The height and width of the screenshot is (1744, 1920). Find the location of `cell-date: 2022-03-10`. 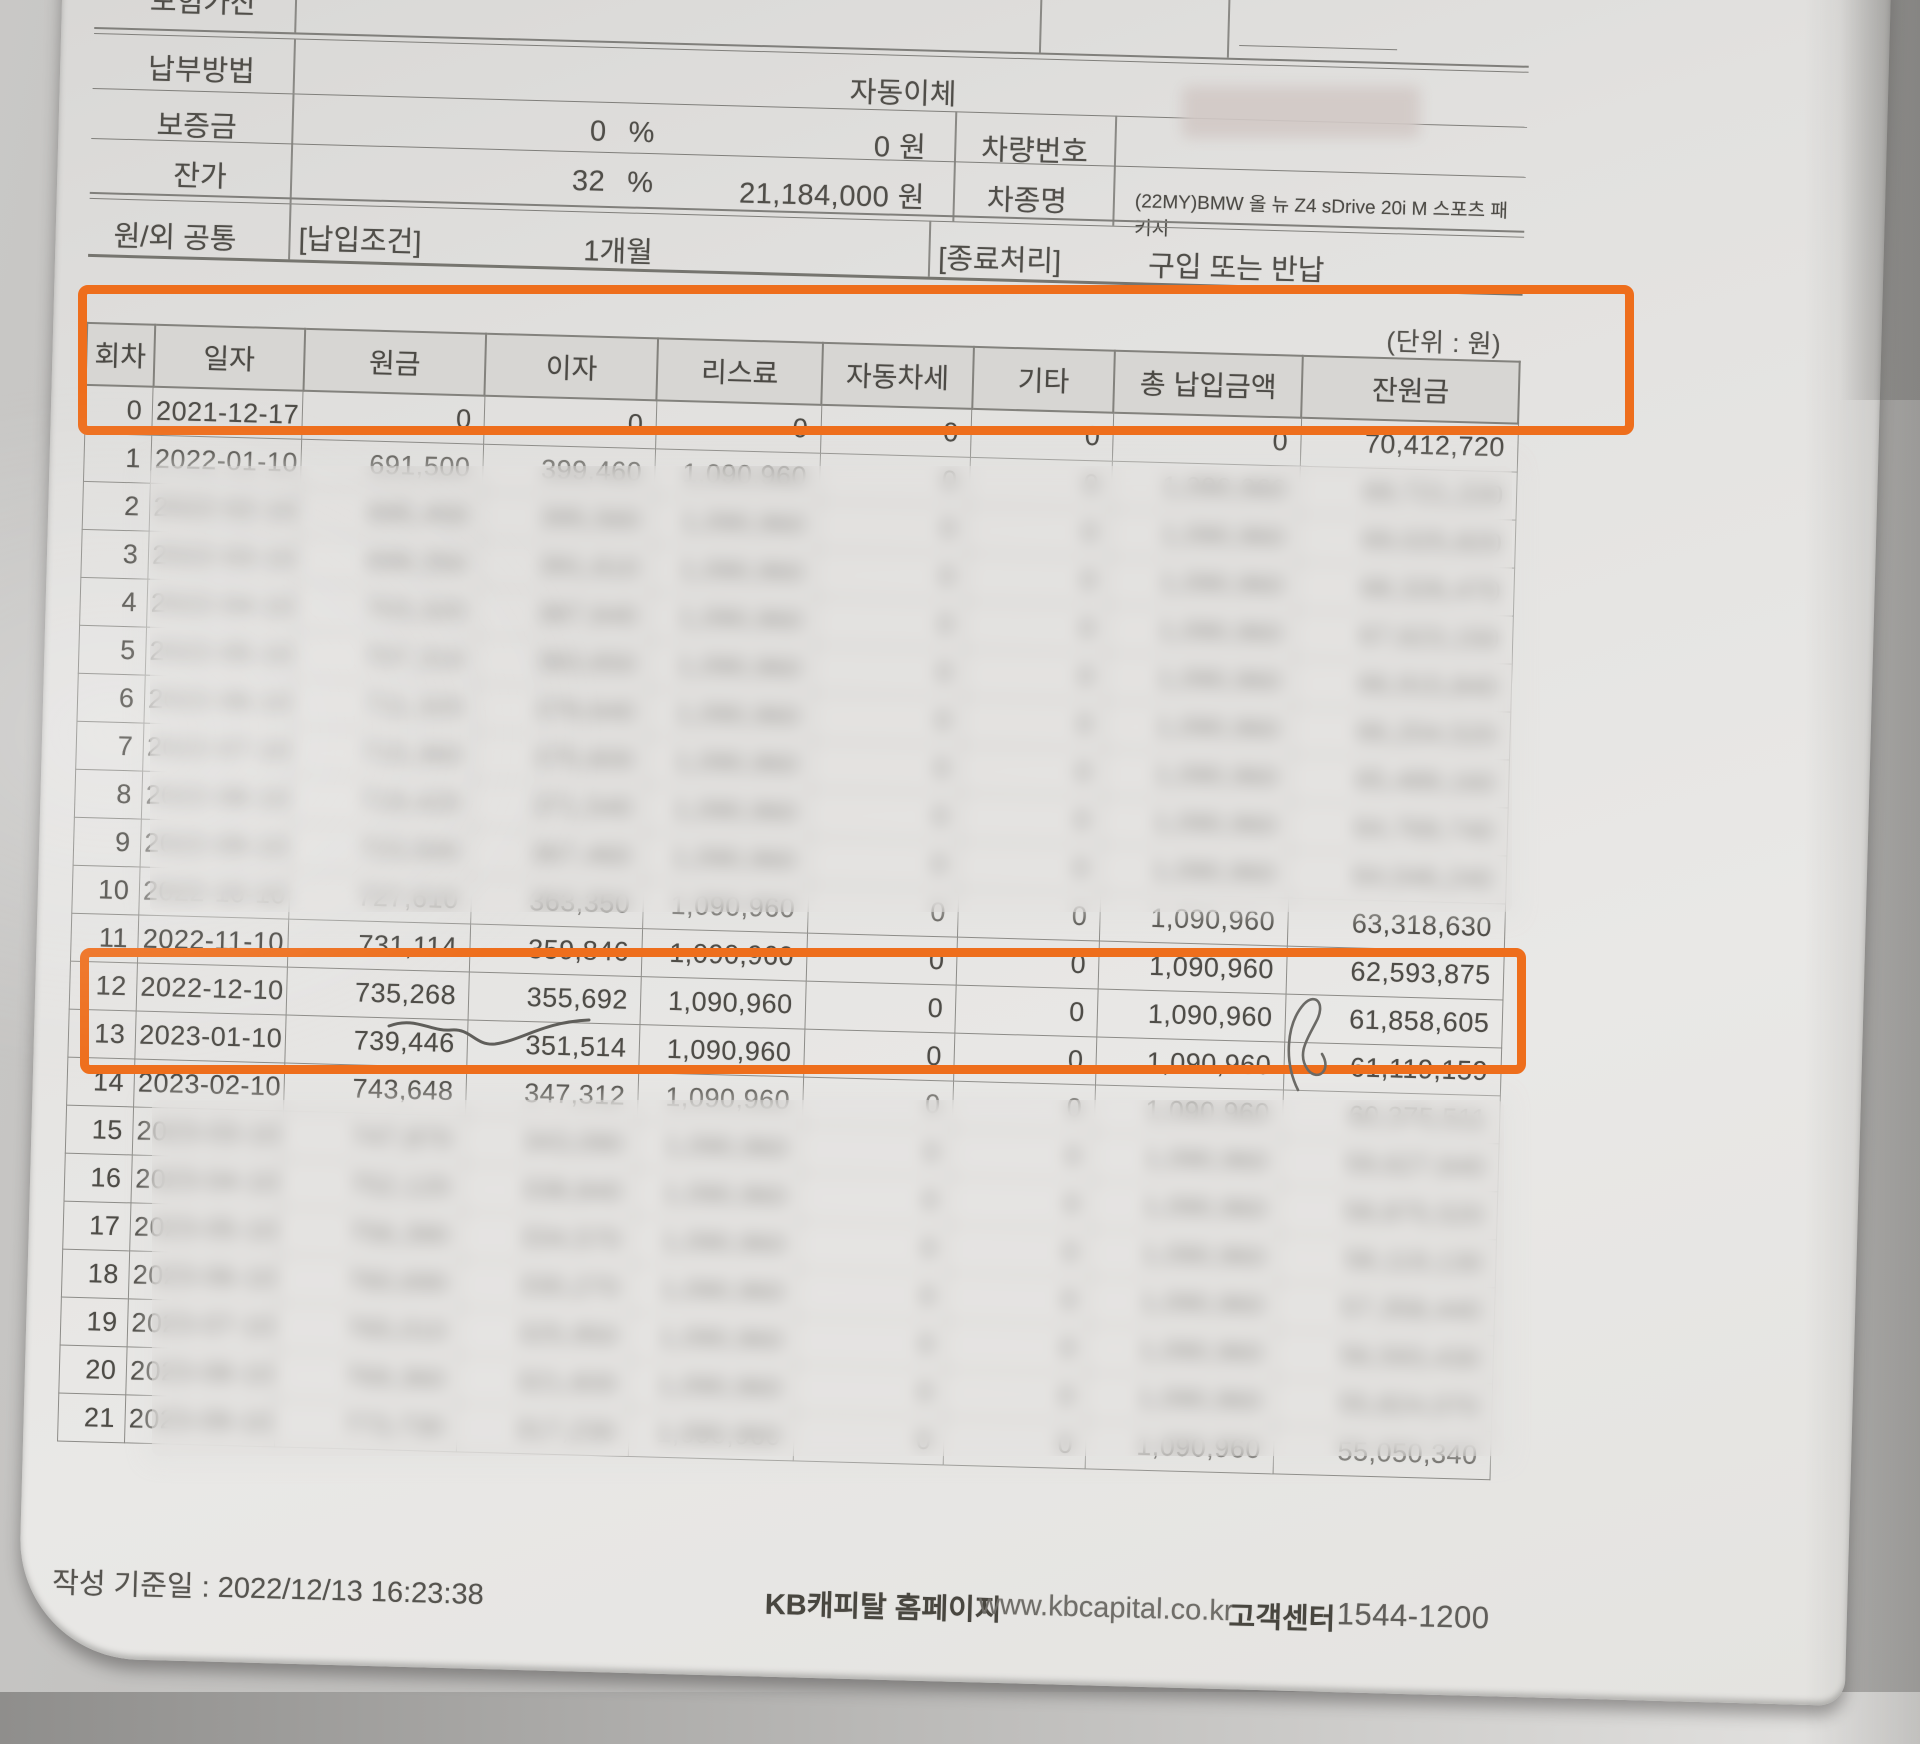

cell-date: 2022-03-10 is located at coordinates (224, 556).